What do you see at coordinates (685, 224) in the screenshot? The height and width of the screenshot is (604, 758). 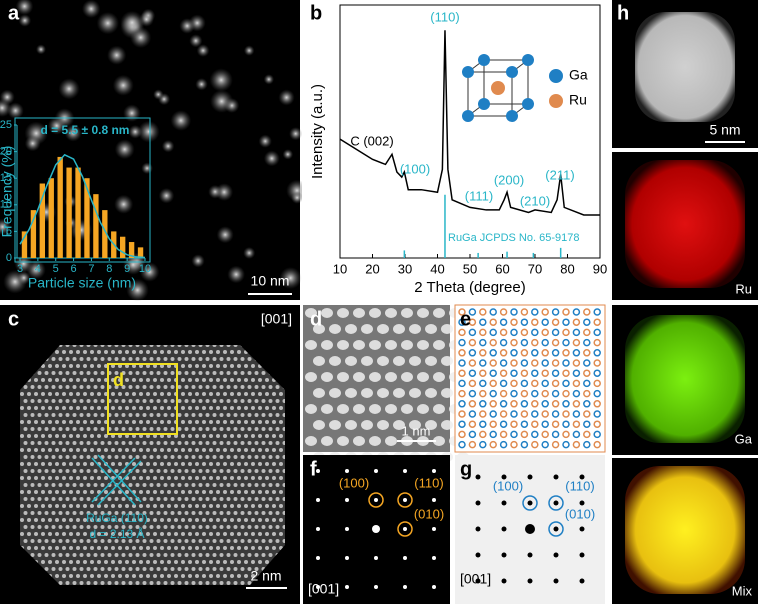 I see `ru-map` at bounding box center [685, 224].